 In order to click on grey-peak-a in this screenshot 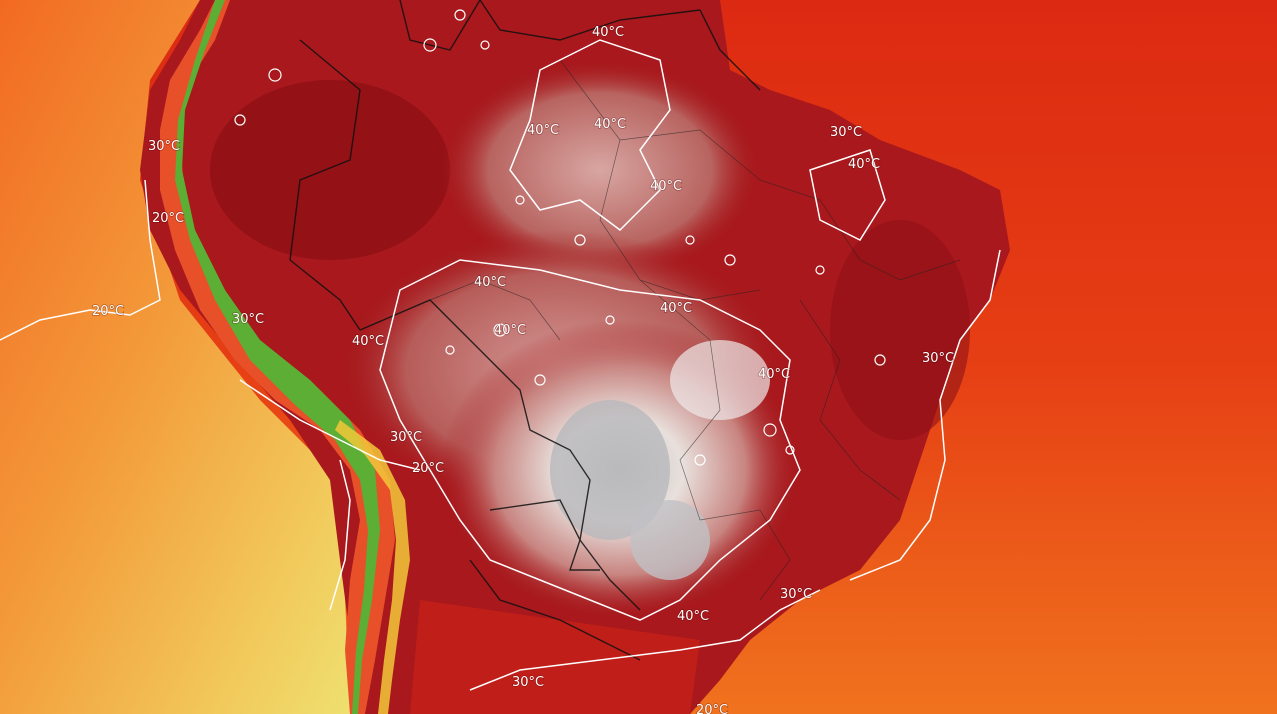, I will do `click(610, 470)`.